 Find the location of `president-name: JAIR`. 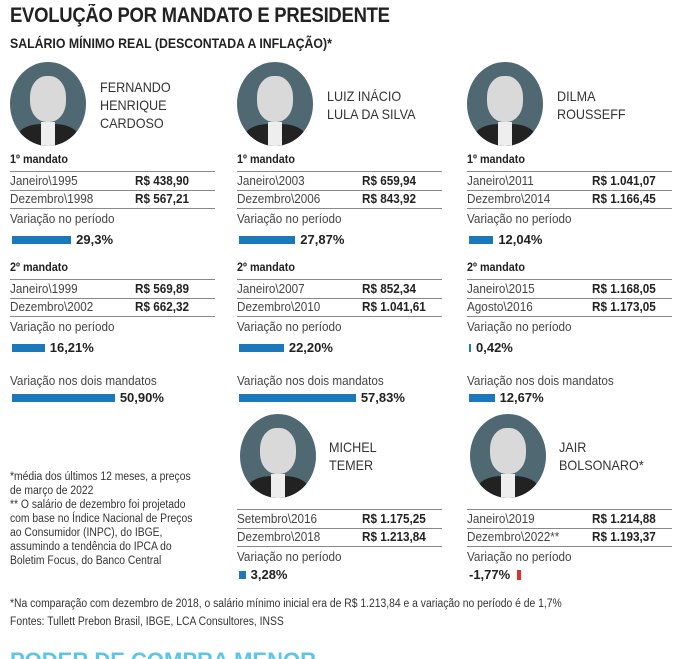

president-name: JAIR is located at coordinates (573, 447).